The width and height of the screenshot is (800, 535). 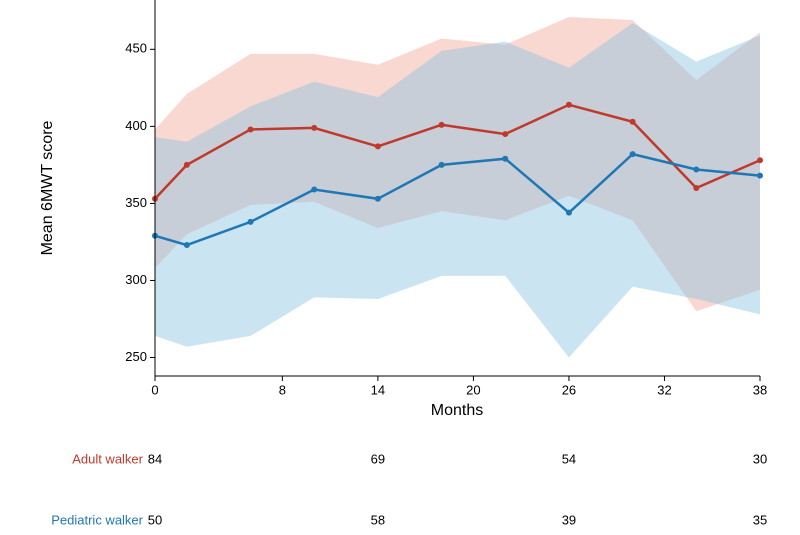 What do you see at coordinates (136, 356) in the screenshot?
I see `y-tick-label: 250` at bounding box center [136, 356].